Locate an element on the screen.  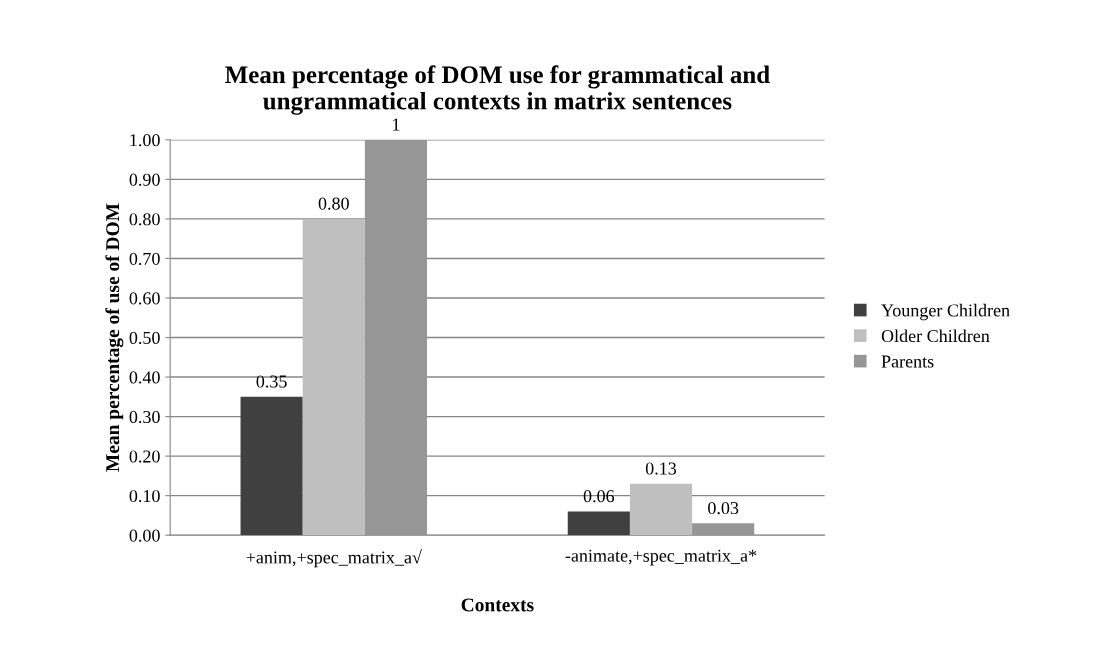
y-tick-label: 0.20 is located at coordinates (144, 456).